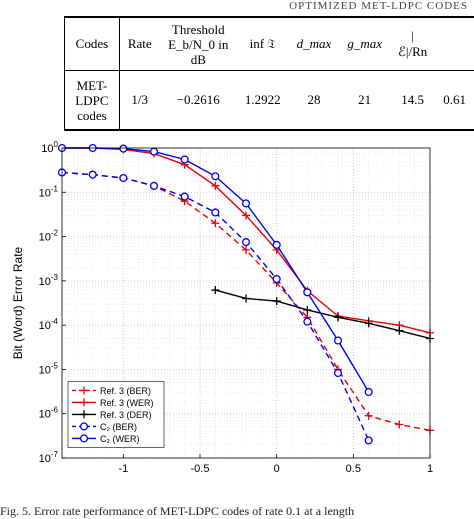 The image size is (474, 519). What do you see at coordinates (49, 280) in the screenshot?
I see `y-tick-label: 10⁻³` at bounding box center [49, 280].